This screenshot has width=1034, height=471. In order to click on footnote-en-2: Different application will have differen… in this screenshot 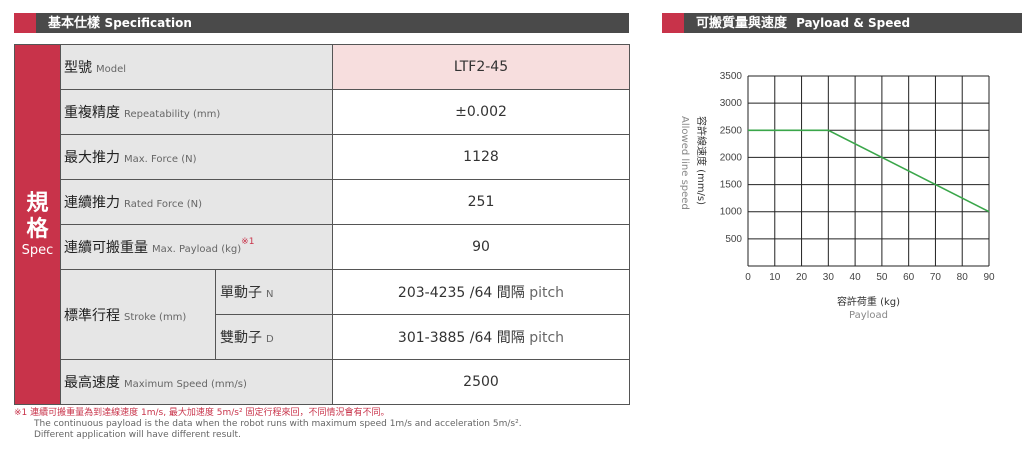, I will do `click(137, 435)`.